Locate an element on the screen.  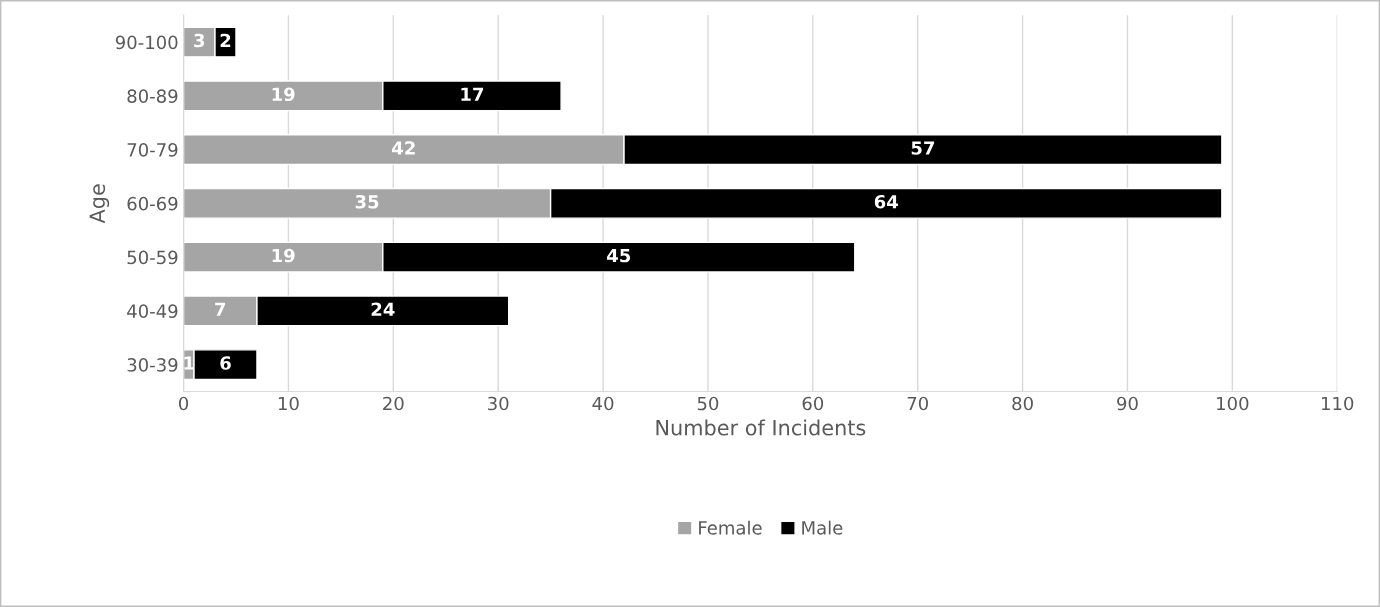
x-tick-label: 80 is located at coordinates (1022, 403).